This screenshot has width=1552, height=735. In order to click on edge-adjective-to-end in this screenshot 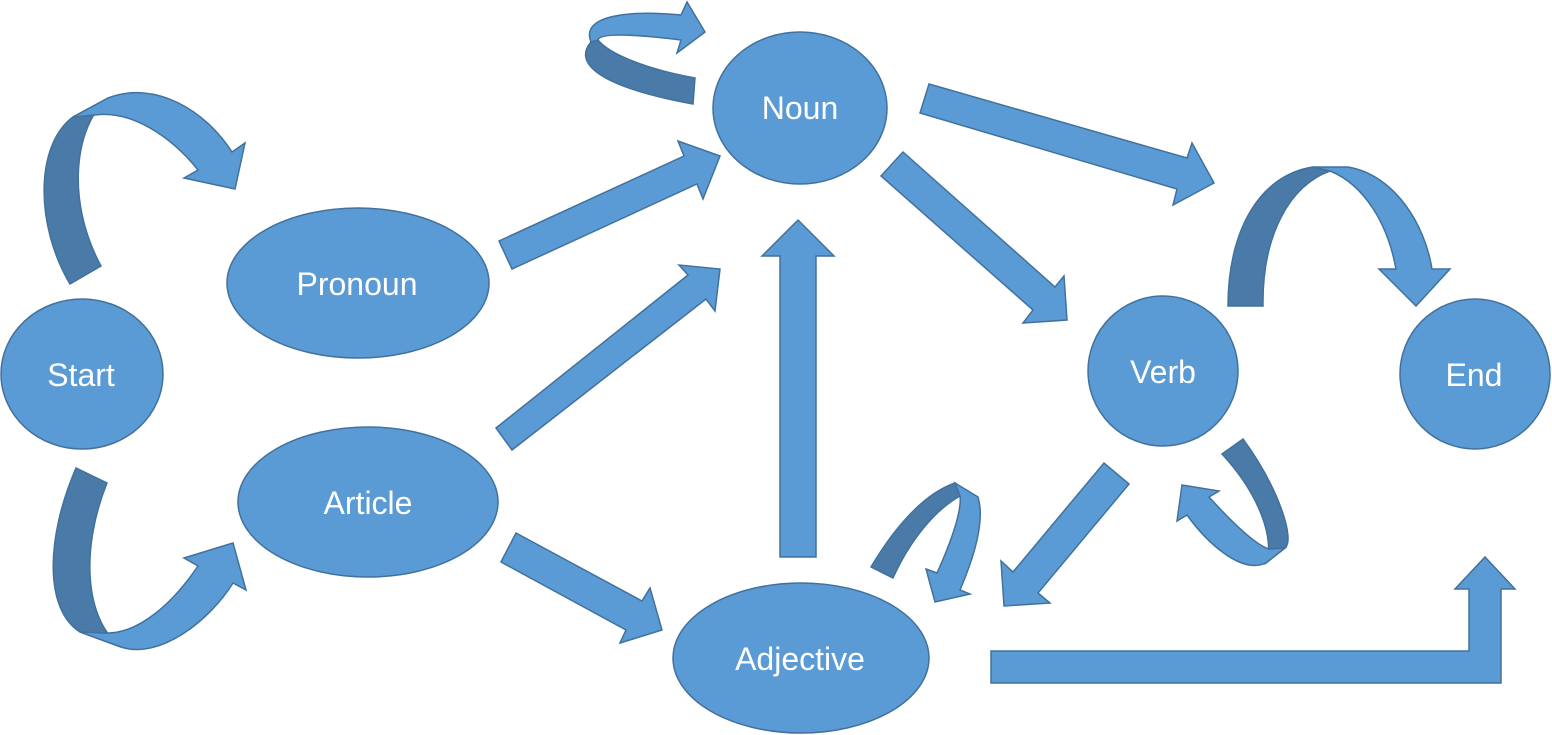, I will do `click(1253, 619)`.